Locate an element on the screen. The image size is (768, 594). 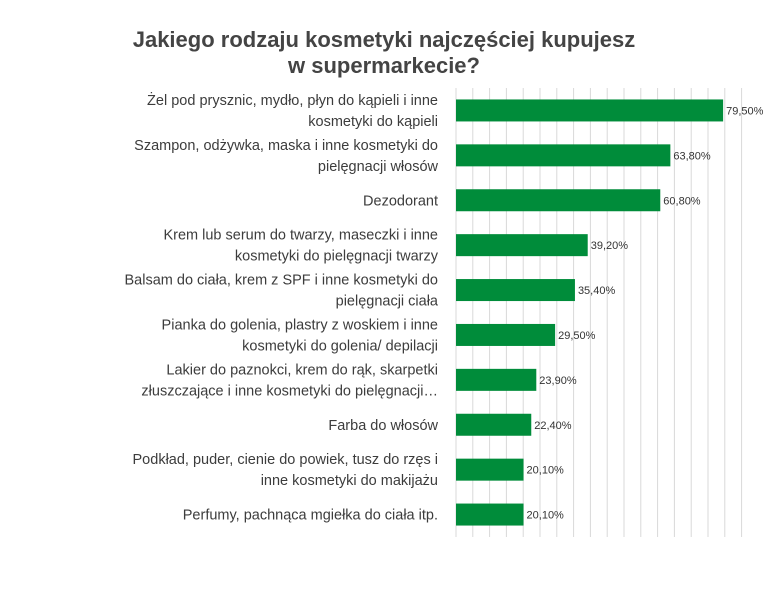
data-label: 63,80% is located at coordinates (692, 156).